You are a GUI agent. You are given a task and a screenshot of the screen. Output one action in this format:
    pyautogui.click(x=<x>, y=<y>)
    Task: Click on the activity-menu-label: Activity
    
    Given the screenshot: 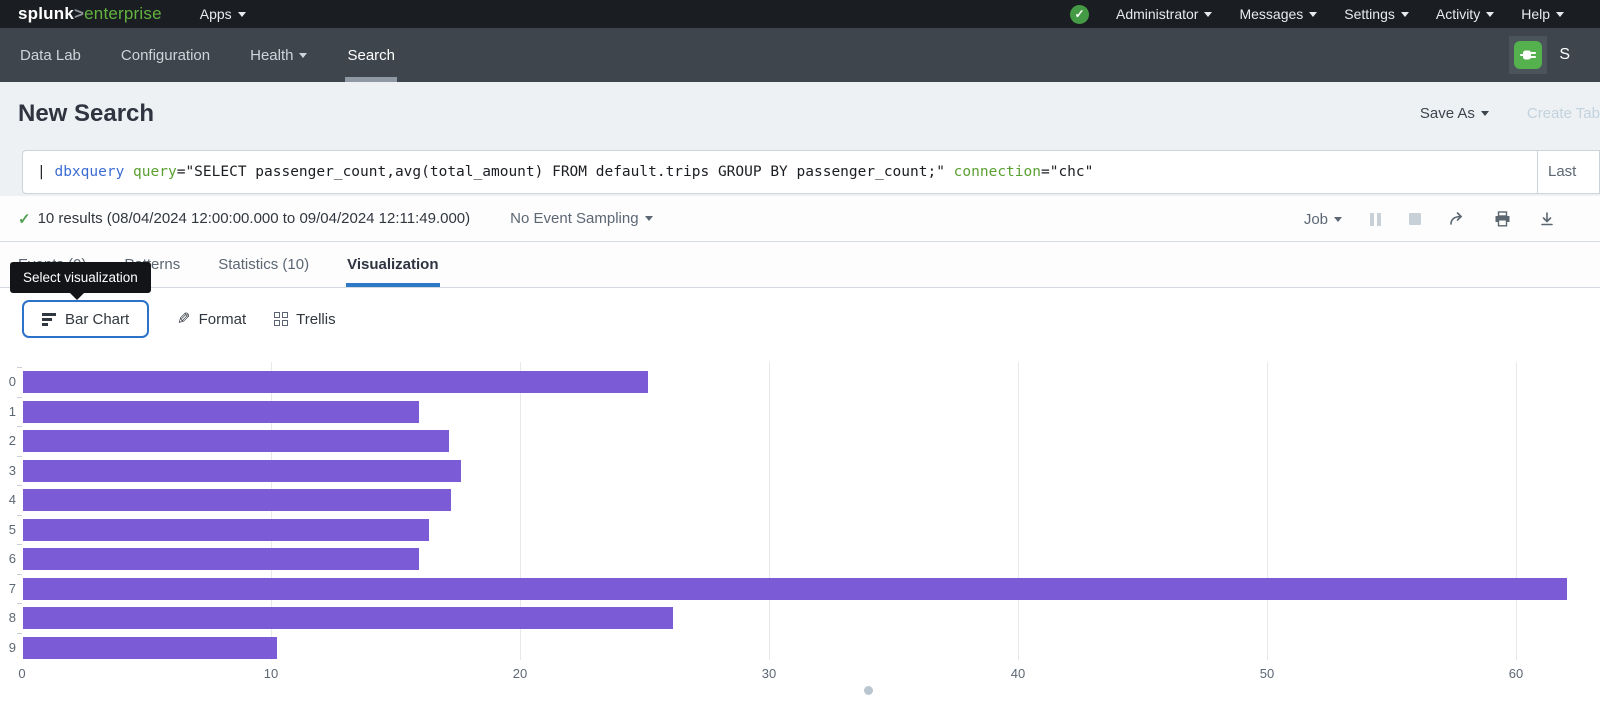 What is the action you would take?
    pyautogui.click(x=1458, y=14)
    